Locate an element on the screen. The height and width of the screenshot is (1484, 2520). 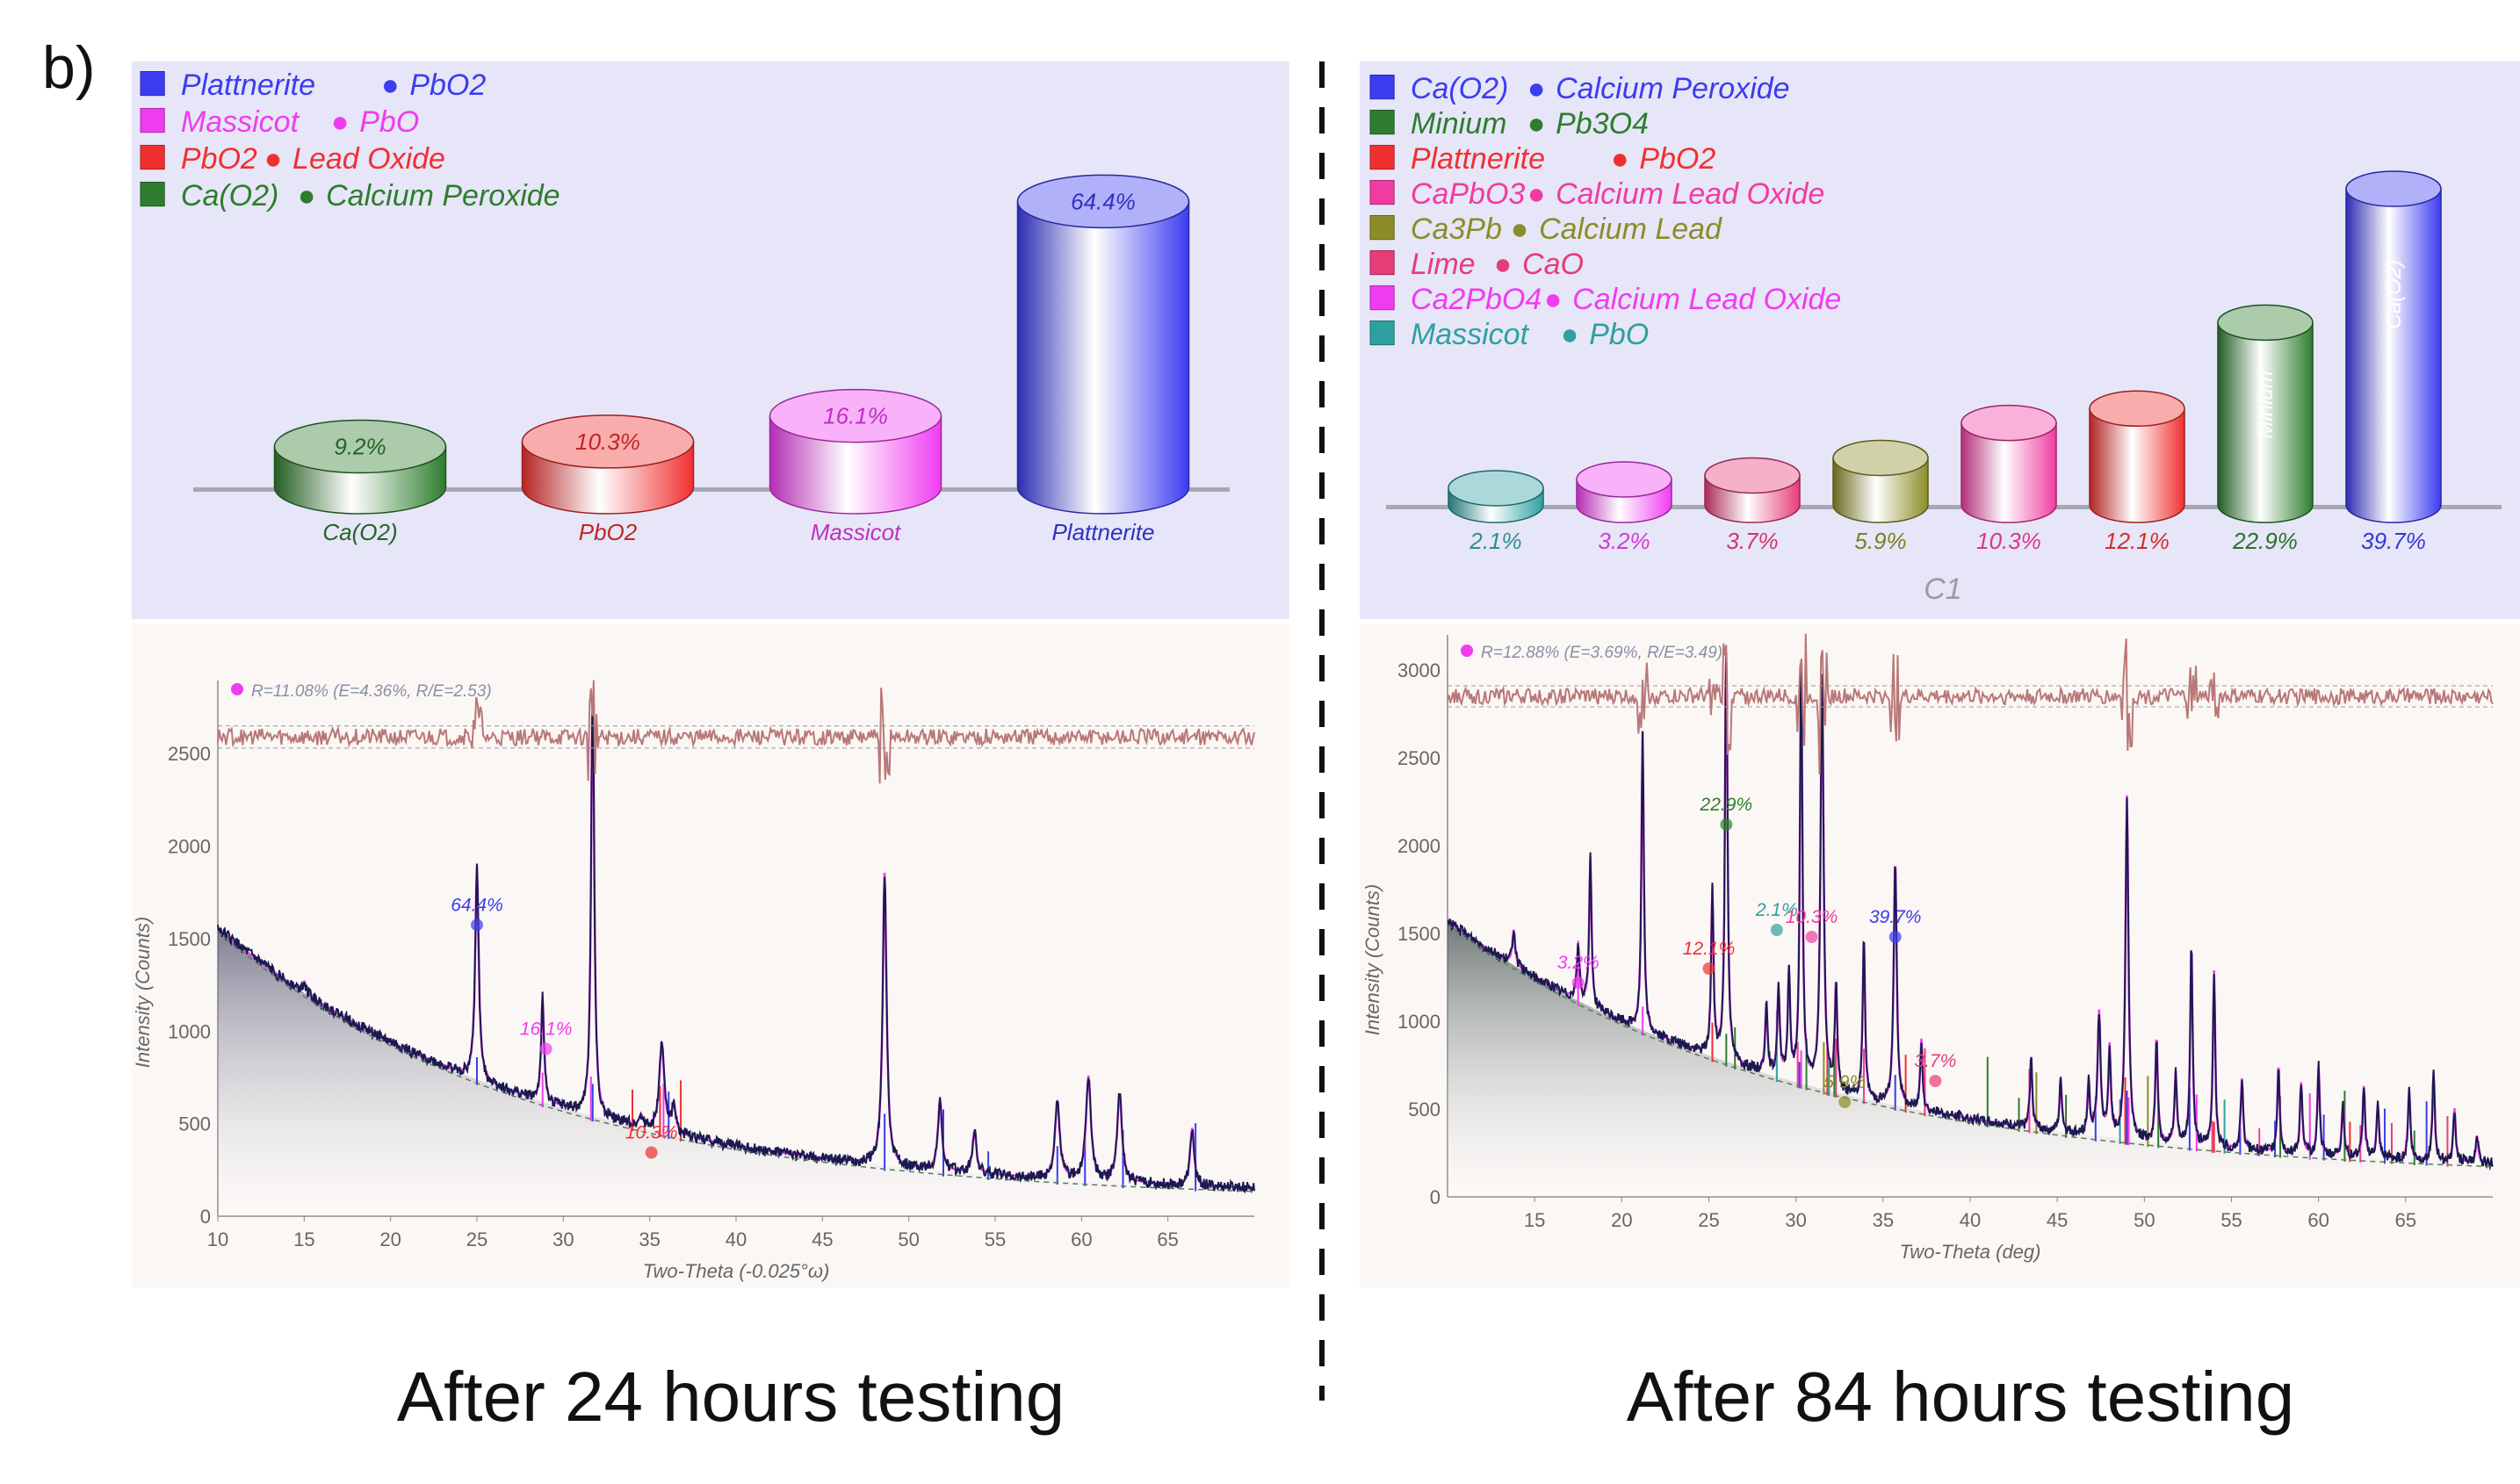
y-axis-label: Intensity (Counts) is located at coordinates (1372, 959).